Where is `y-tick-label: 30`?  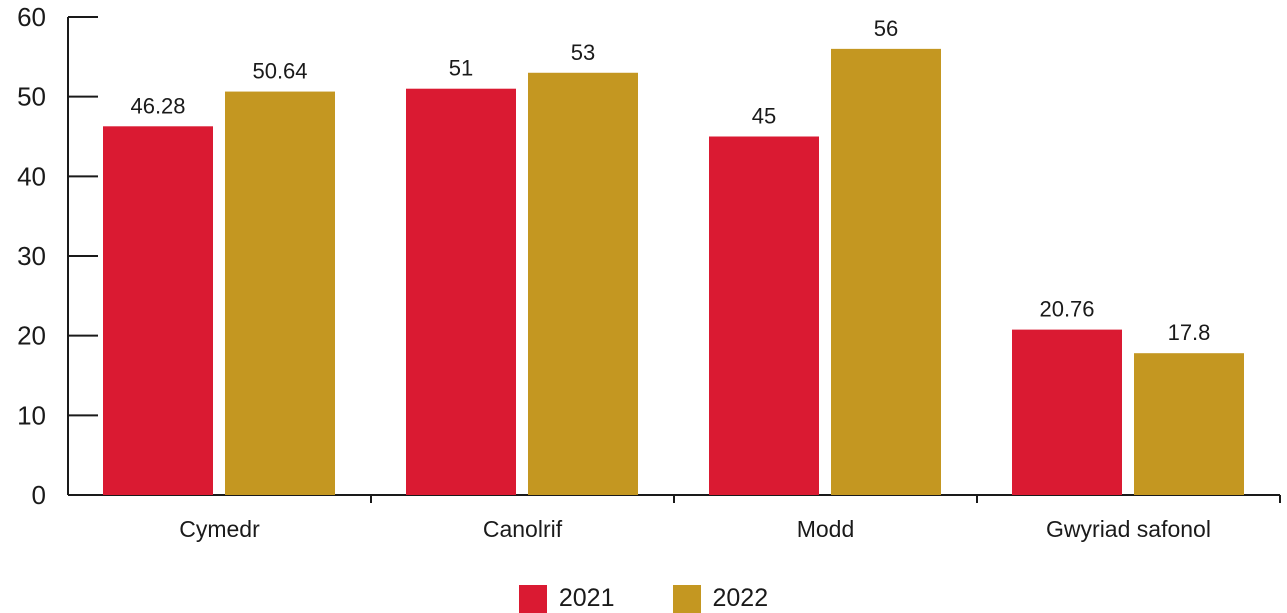
y-tick-label: 30 is located at coordinates (31, 256).